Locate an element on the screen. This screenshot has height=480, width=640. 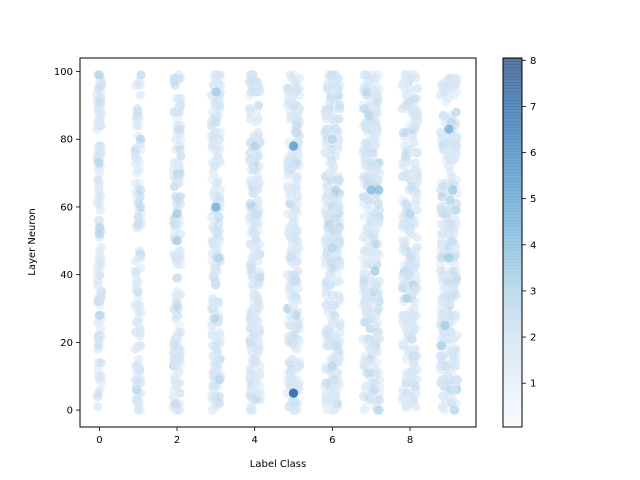
y-tick-label: 100 is located at coordinates (63, 72).